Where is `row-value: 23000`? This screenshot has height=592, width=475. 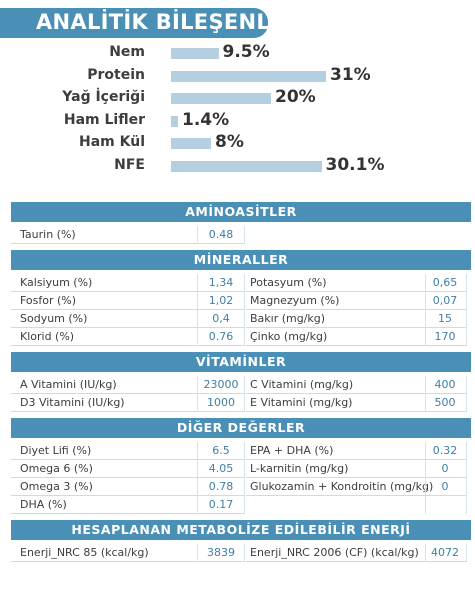
row-value: 23000 is located at coordinates (221, 384).